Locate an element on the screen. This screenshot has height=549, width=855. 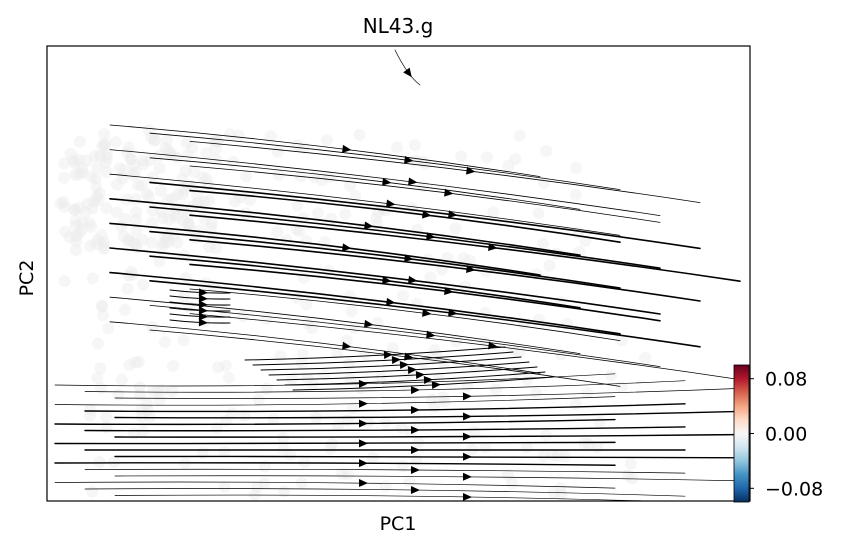
colorbar-ticks: 0.08 0.00 −0.08 is located at coordinates (786, 434).